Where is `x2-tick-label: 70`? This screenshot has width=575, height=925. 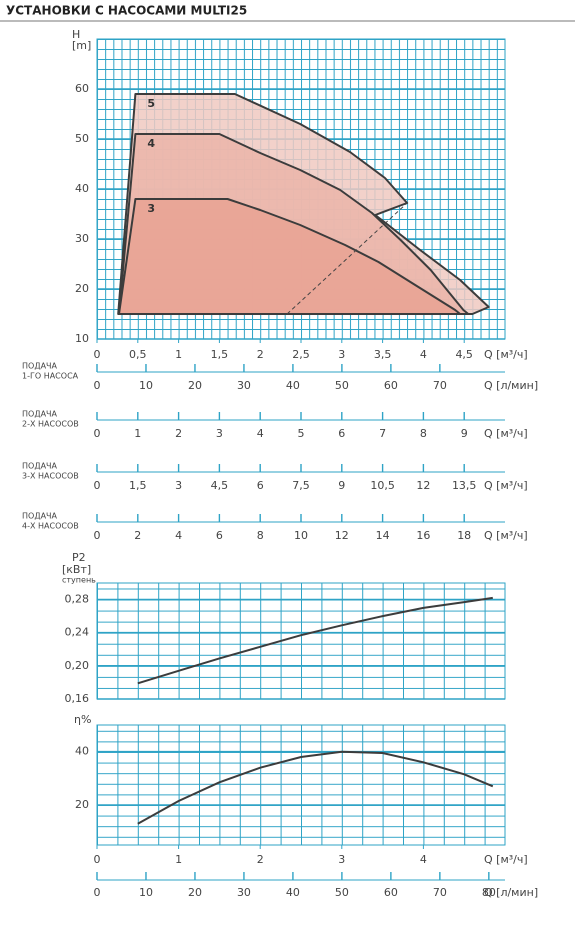 x2-tick-label: 70 is located at coordinates (440, 892).